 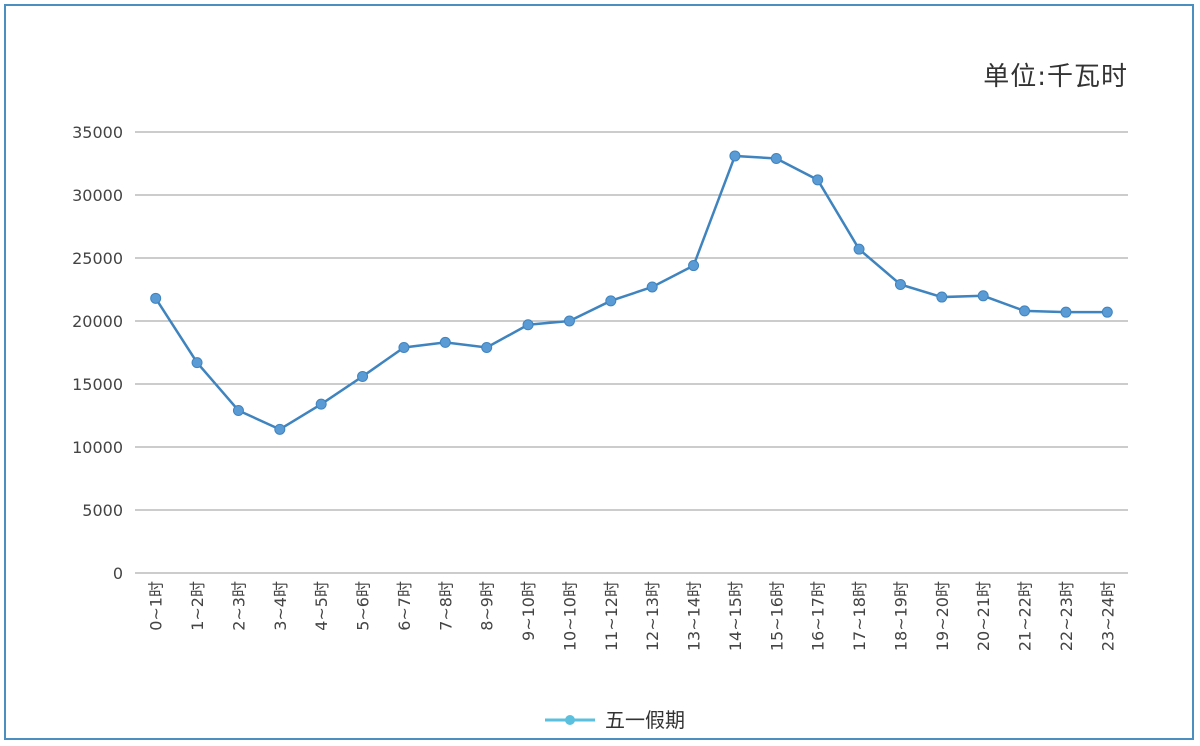 What do you see at coordinates (1025, 616) in the screenshot?
I see `x-tick-label: 21~22时` at bounding box center [1025, 616].